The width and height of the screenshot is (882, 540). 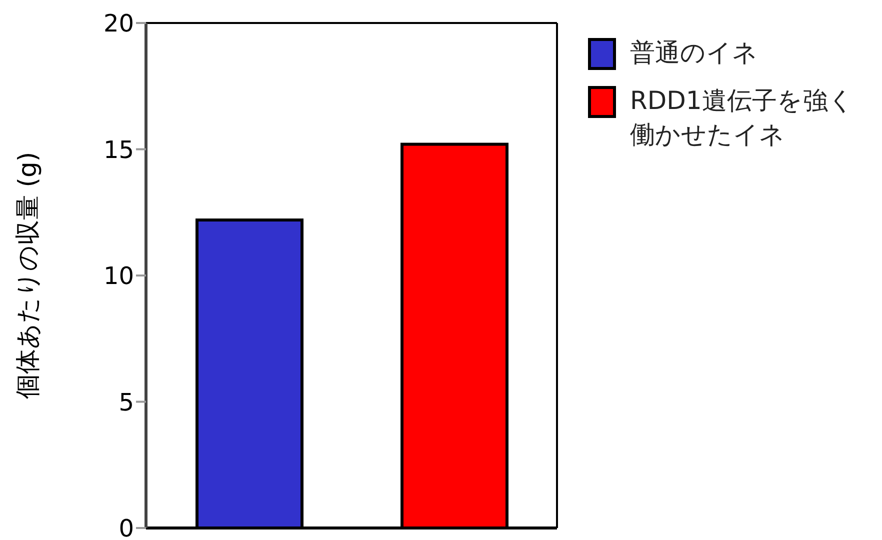 What do you see at coordinates (694, 53) in the screenshot?
I see `legend-label: 普通のイネ` at bounding box center [694, 53].